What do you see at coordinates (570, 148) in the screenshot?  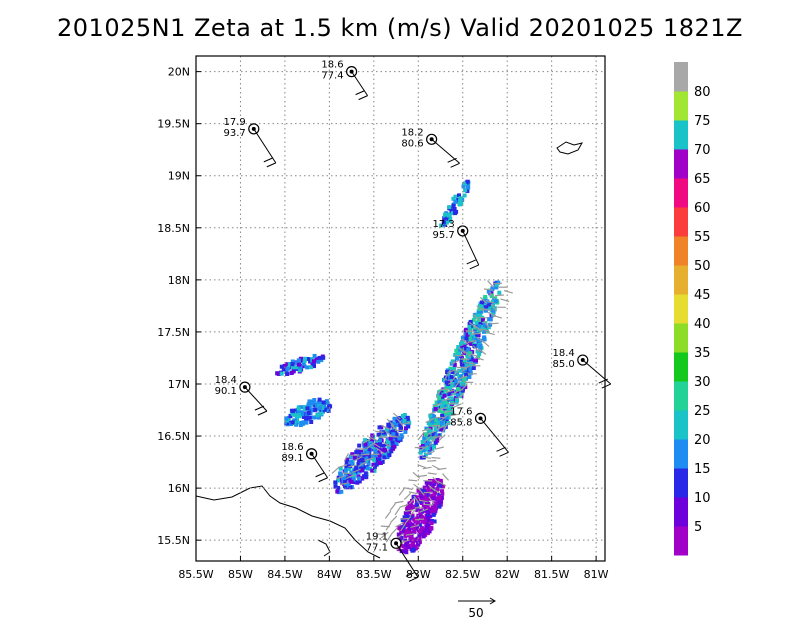 I see `cayman-outline` at bounding box center [570, 148].